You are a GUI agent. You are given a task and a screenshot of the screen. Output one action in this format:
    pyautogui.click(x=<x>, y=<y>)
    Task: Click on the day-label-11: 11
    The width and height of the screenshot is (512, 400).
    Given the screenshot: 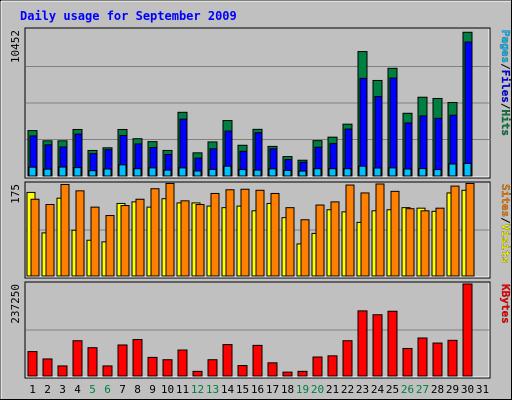 What is the action you would take?
    pyautogui.click(x=182, y=389)
    